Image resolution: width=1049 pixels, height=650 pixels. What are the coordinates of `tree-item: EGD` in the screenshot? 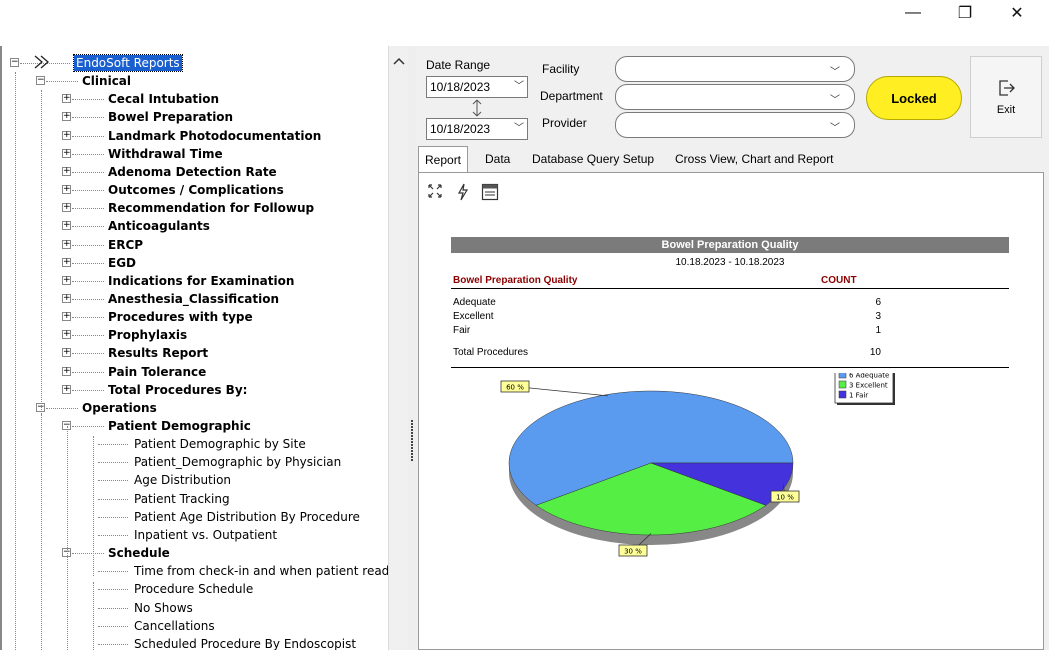 It's located at (122, 262).